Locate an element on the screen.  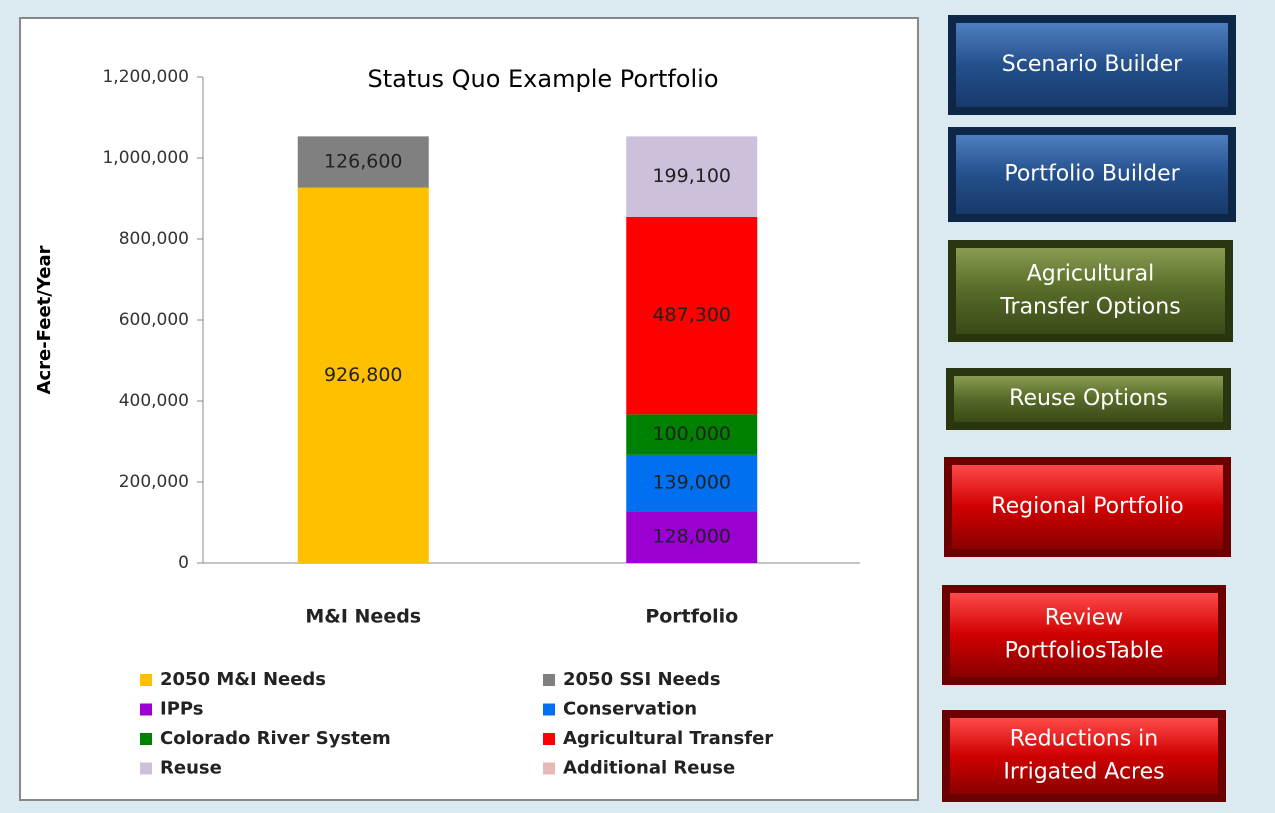
y-tick-label: 200,000 is located at coordinates (154, 482).